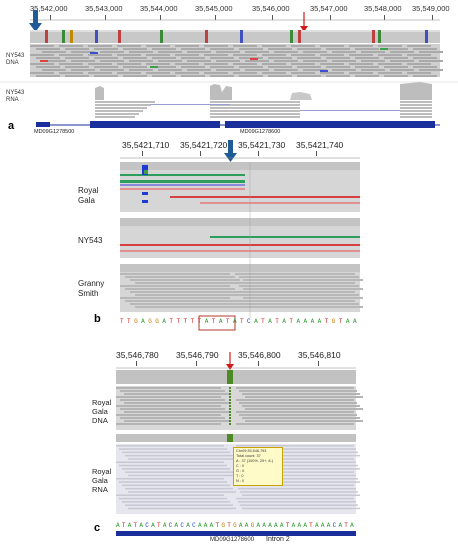 This screenshot has width=458, height=550. I want to click on seq-c-base: T, so click(158, 525).